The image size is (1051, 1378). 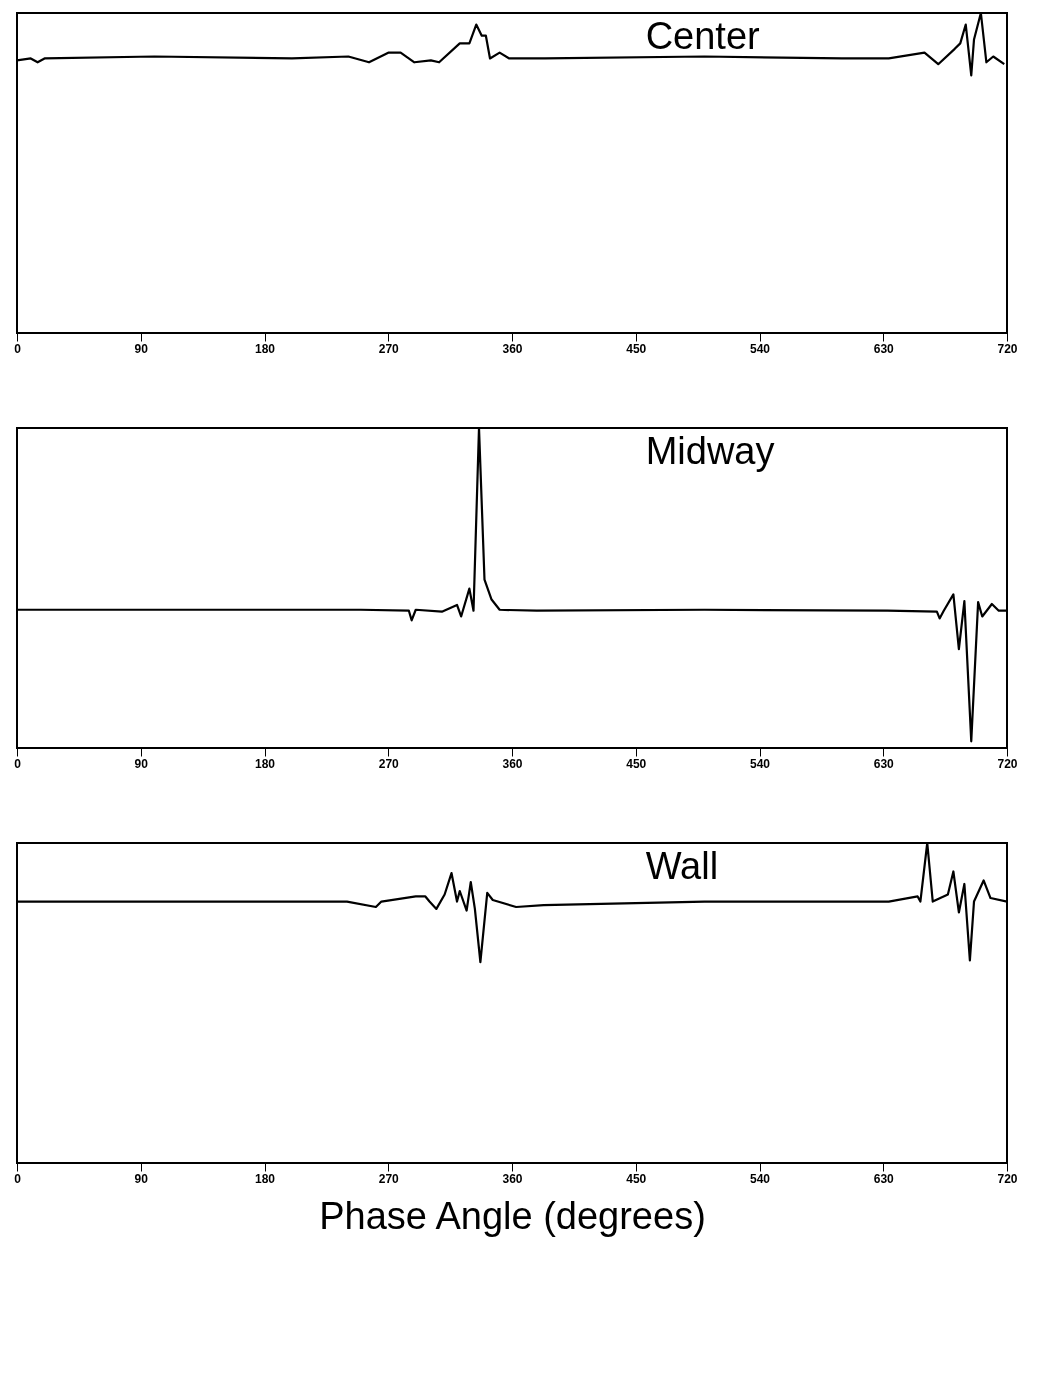 What do you see at coordinates (703, 36) in the screenshot?
I see `chart-title: Center` at bounding box center [703, 36].